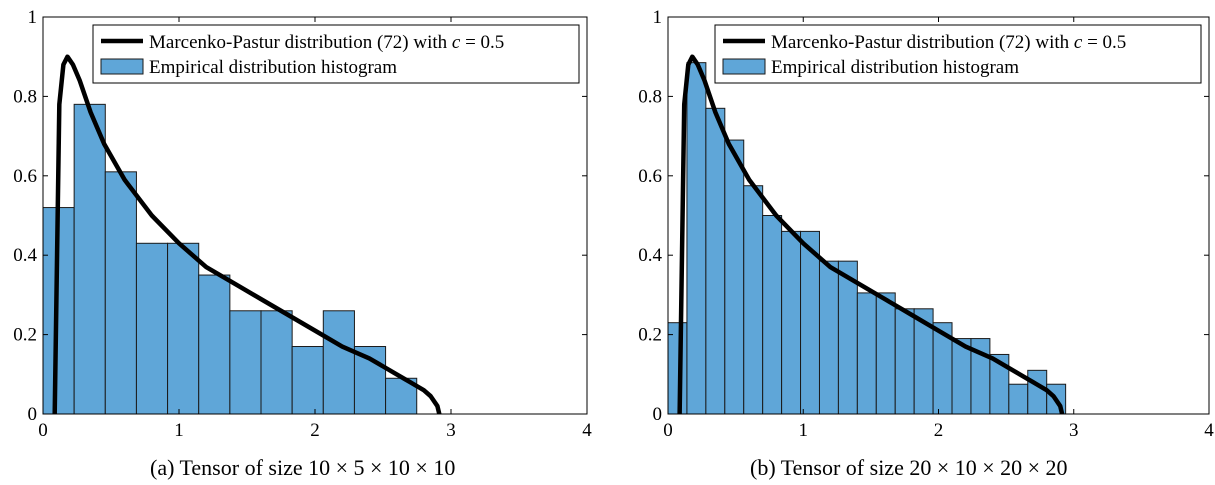 This screenshot has height=485, width=1215. I want to click on chart-b-xtick-label: 1, so click(804, 430).